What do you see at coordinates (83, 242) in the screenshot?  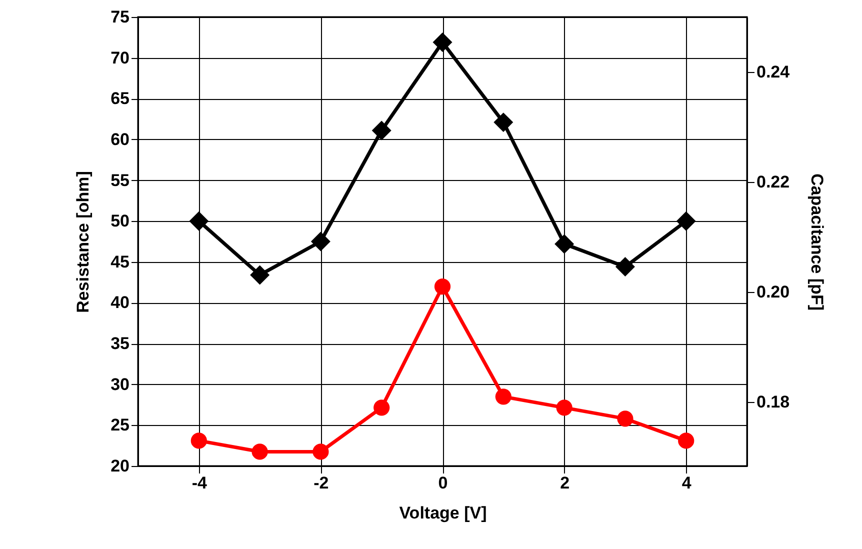 I see `y-axis-title: Resistance [ohm]` at bounding box center [83, 242].